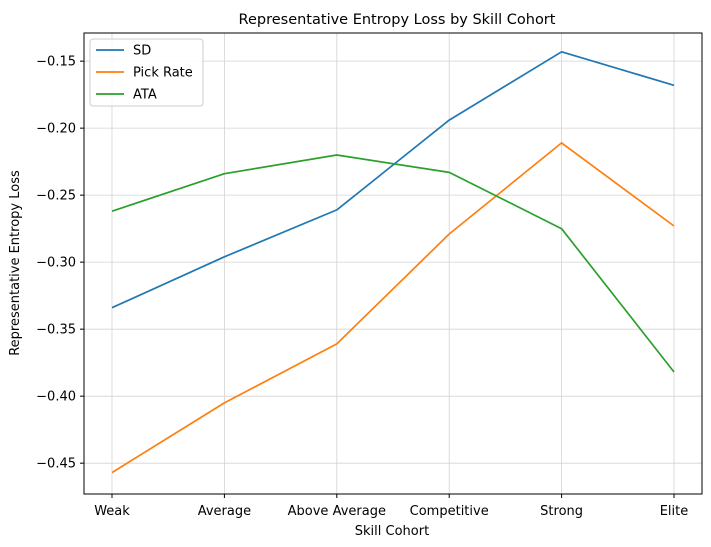  What do you see at coordinates (224, 511) in the screenshot?
I see `x-tick-label: Average` at bounding box center [224, 511].